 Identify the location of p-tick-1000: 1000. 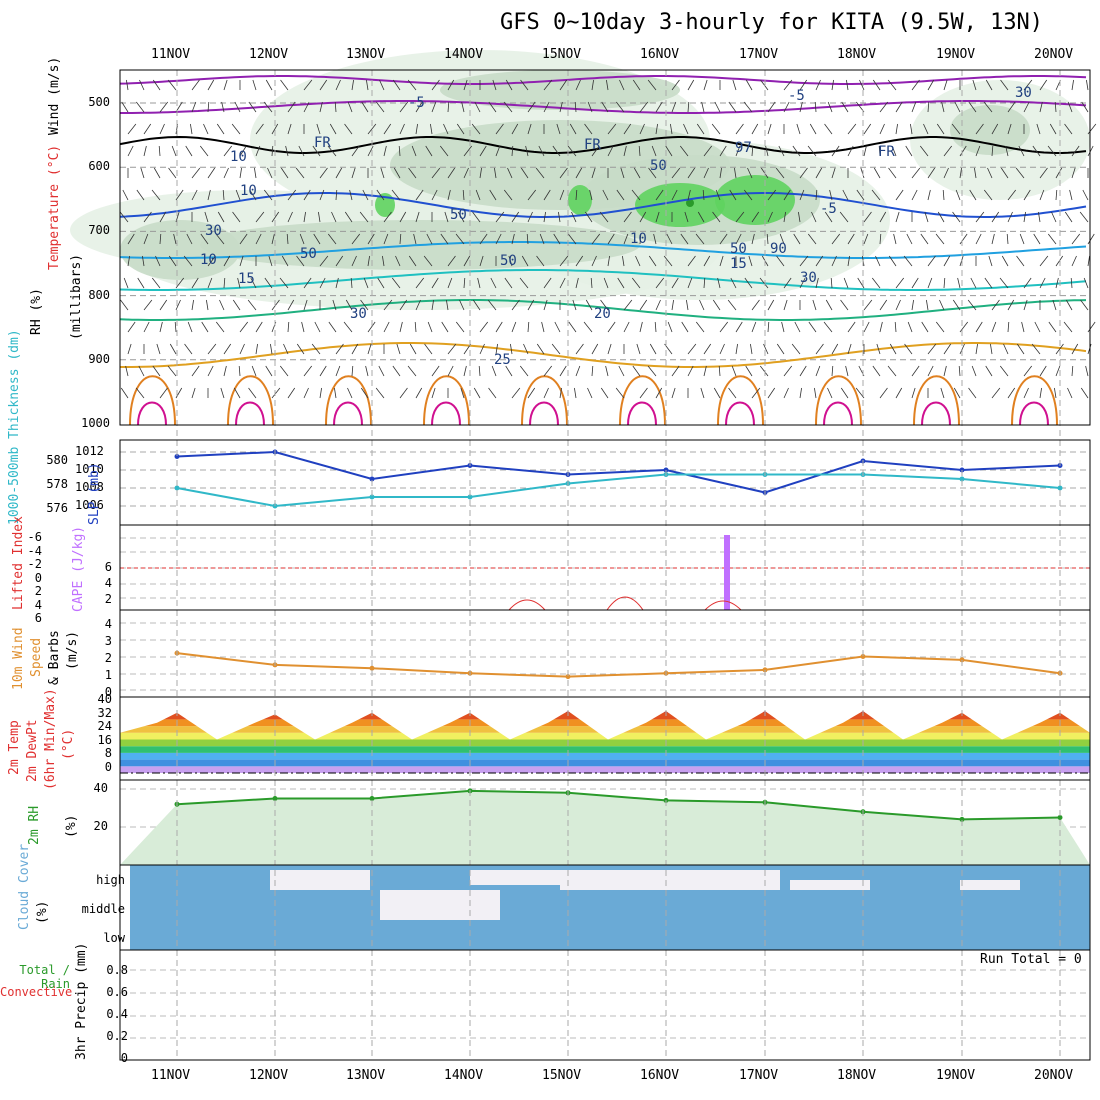
(95, 423).